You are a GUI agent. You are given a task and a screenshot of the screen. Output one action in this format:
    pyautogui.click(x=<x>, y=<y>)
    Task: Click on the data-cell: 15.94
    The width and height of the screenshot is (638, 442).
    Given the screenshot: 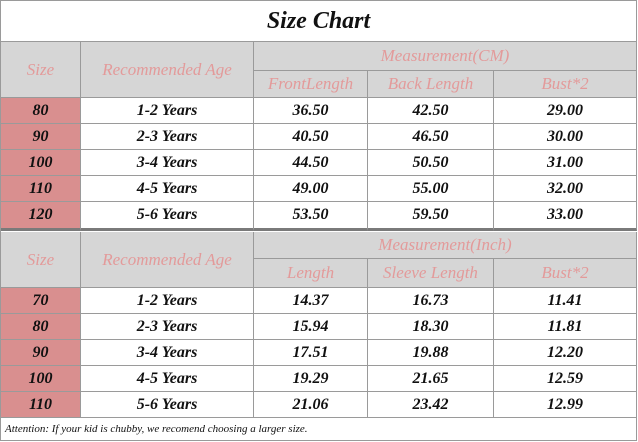 What is the action you would take?
    pyautogui.click(x=311, y=327)
    